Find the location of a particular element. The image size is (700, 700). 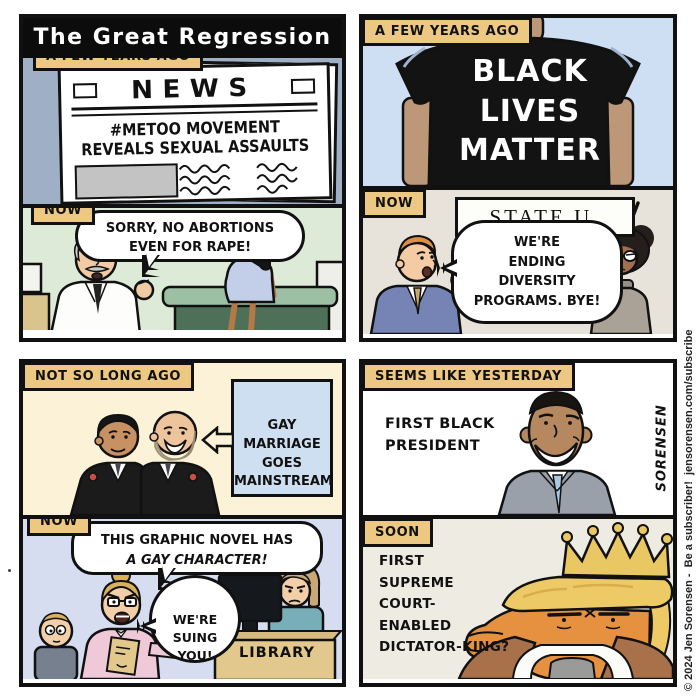

artist-signature: SORENSEN is located at coordinates (662, 448).